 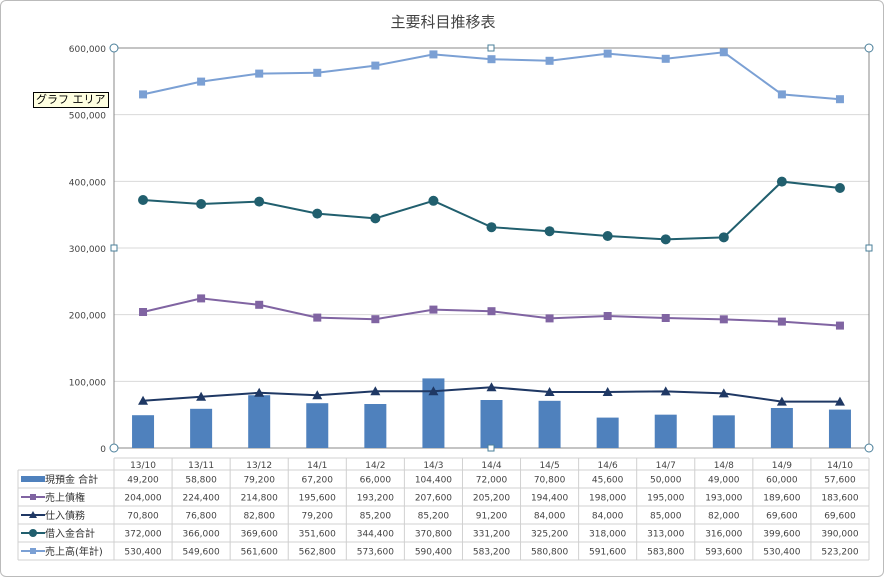 I want to click on data-table-cell: 58,800, so click(x=201, y=481).